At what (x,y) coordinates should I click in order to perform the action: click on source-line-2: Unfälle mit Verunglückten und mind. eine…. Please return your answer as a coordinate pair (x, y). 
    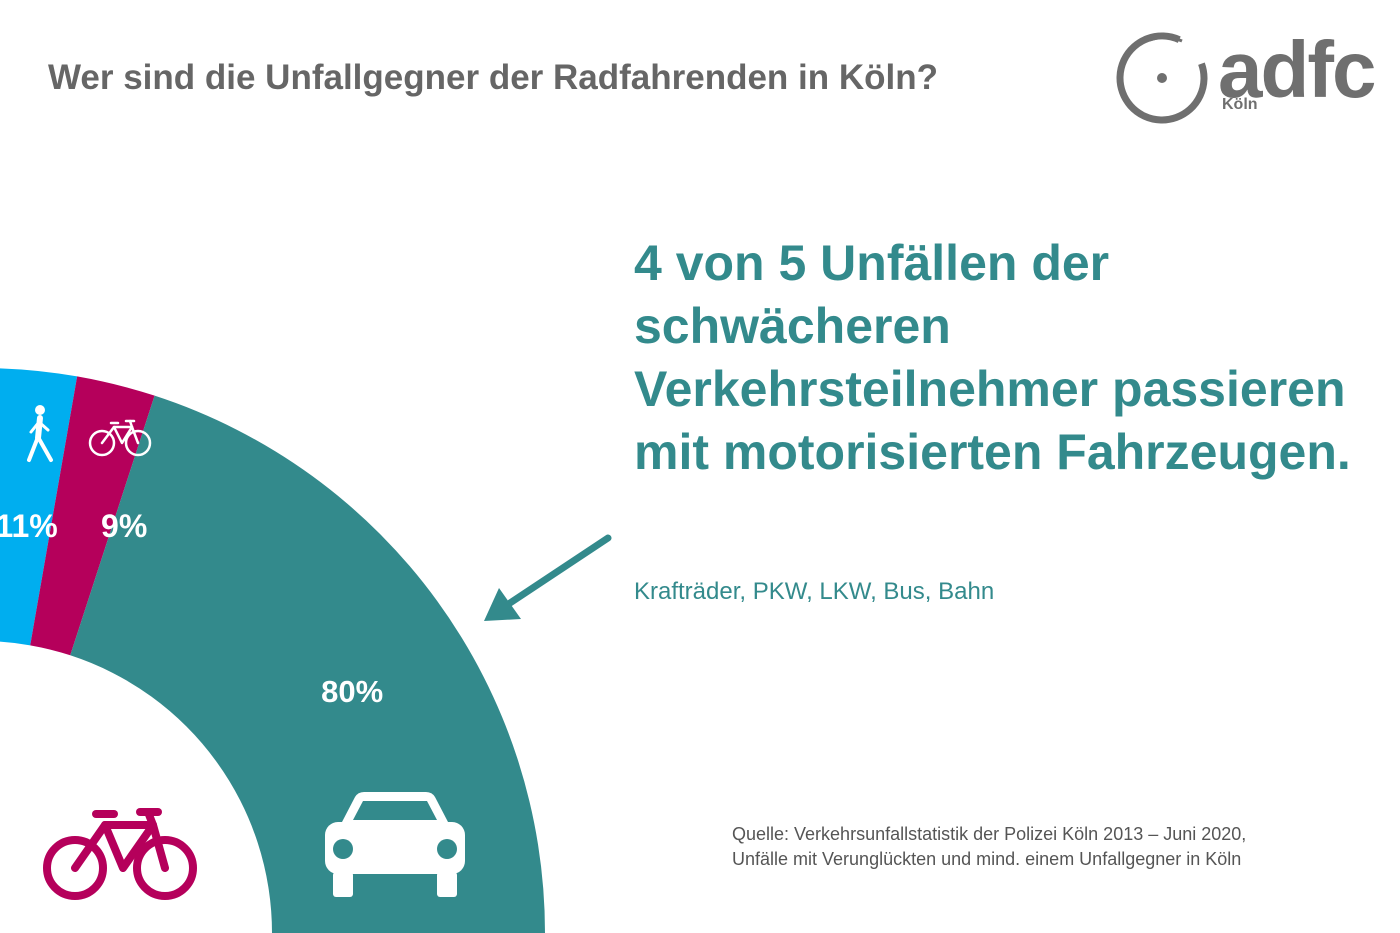
    Looking at the image, I should click on (987, 859).